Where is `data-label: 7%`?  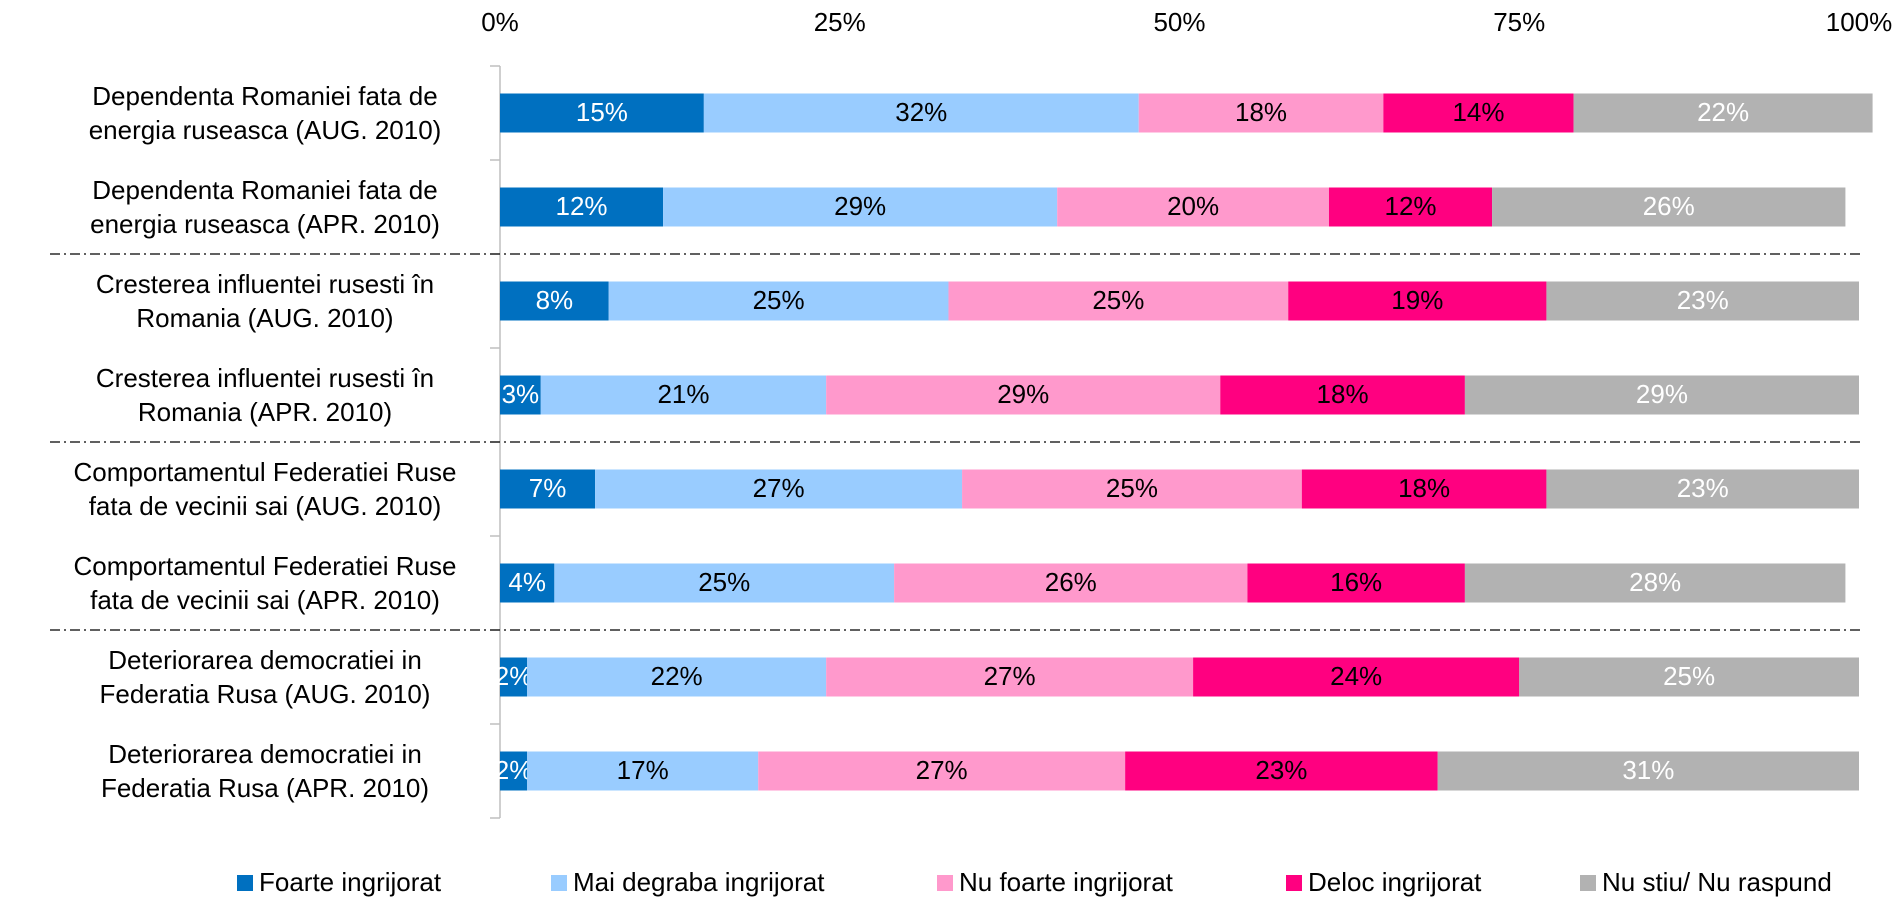 data-label: 7% is located at coordinates (548, 488).